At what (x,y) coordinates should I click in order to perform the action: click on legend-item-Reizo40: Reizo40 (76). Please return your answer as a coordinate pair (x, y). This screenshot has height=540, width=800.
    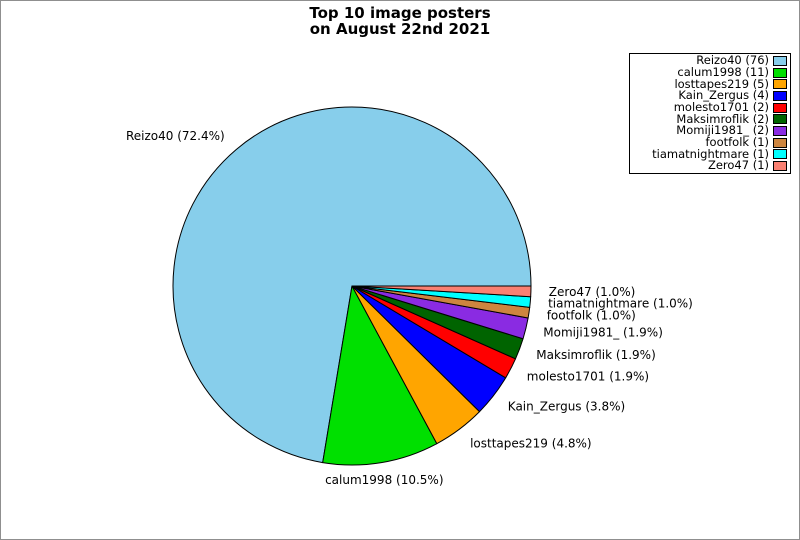
    Looking at the image, I should click on (710, 61).